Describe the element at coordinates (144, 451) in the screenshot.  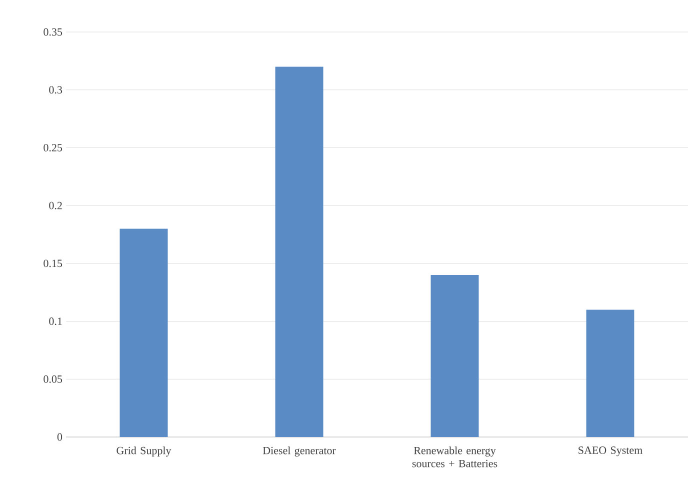
I see `x-tick-label: Grid Supply` at that location.